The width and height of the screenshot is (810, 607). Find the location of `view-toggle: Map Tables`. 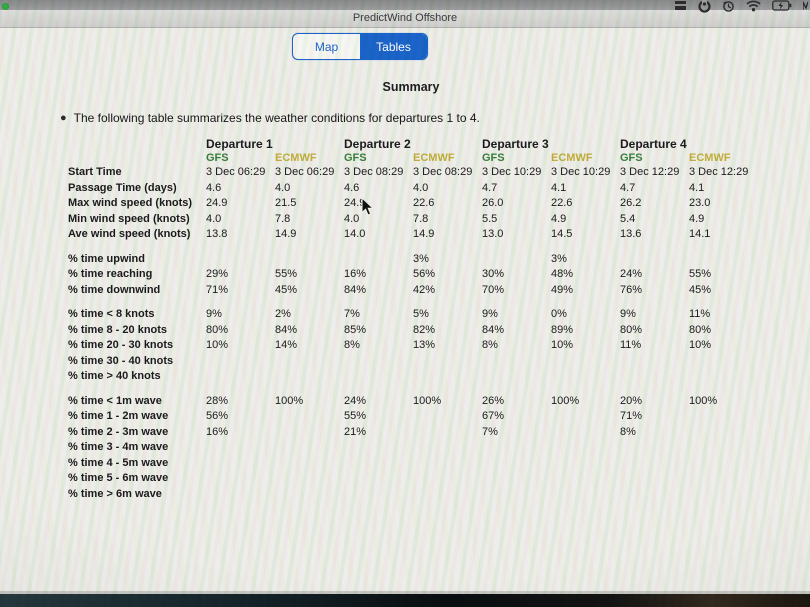

view-toggle: Map Tables is located at coordinates (360, 46).